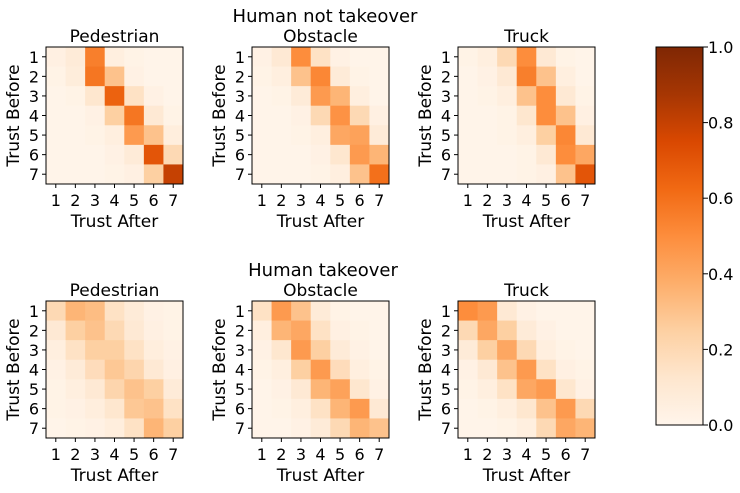 This screenshot has height=493, width=740. Describe the element at coordinates (56, 454) in the screenshot. I see `x-tick-label: 1` at that location.